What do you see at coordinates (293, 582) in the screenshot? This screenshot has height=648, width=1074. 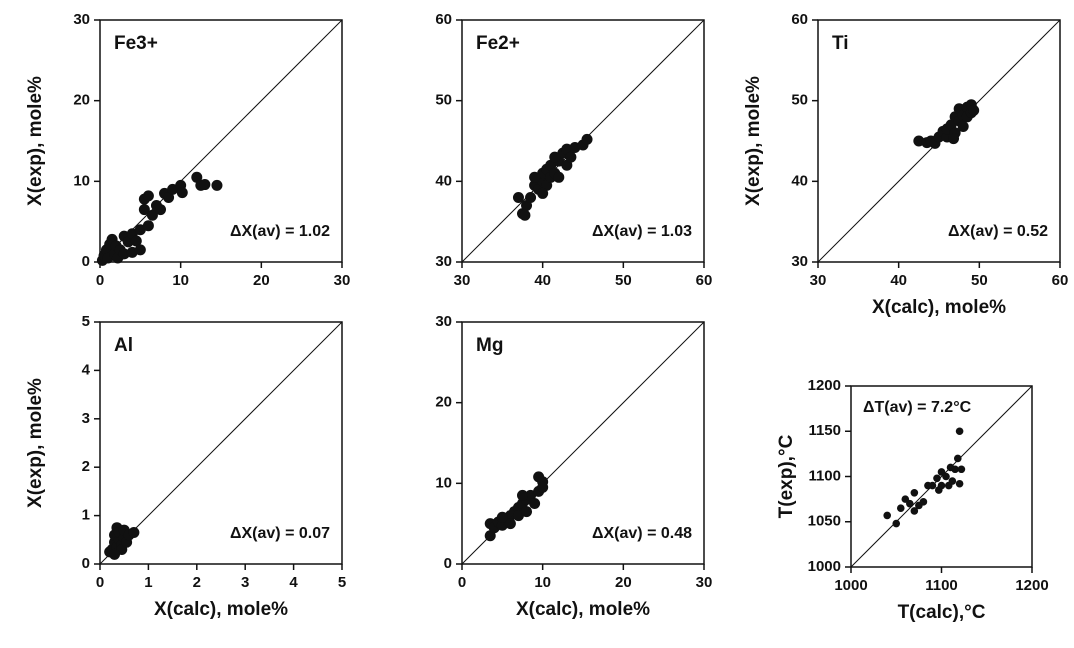 I see `x-tick-label: 4` at bounding box center [293, 582].